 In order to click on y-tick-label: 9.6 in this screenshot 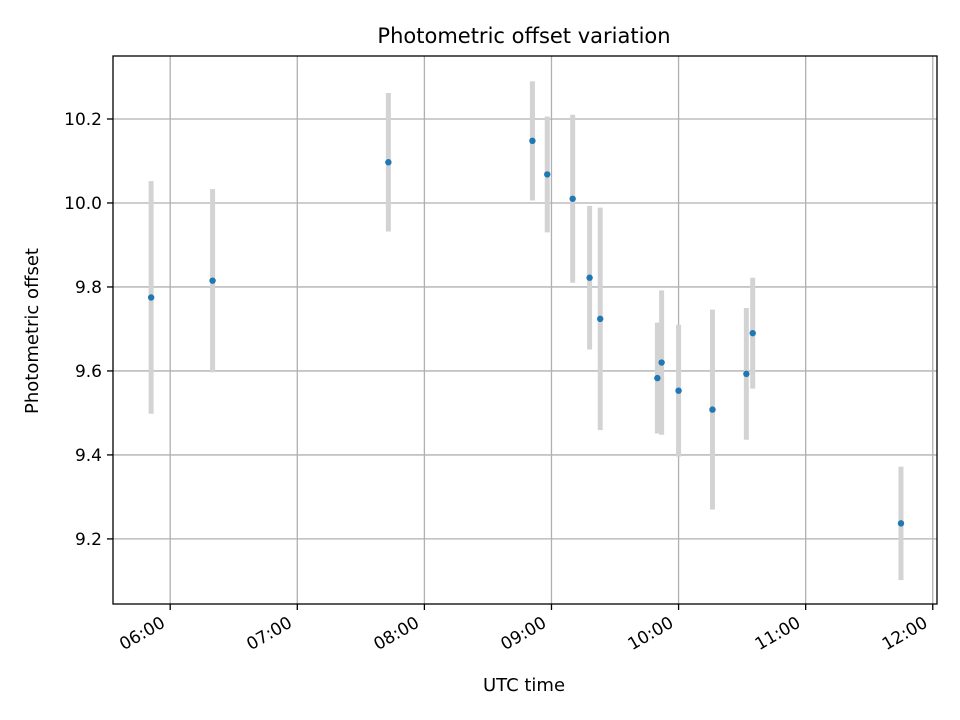, I will do `click(88, 372)`.